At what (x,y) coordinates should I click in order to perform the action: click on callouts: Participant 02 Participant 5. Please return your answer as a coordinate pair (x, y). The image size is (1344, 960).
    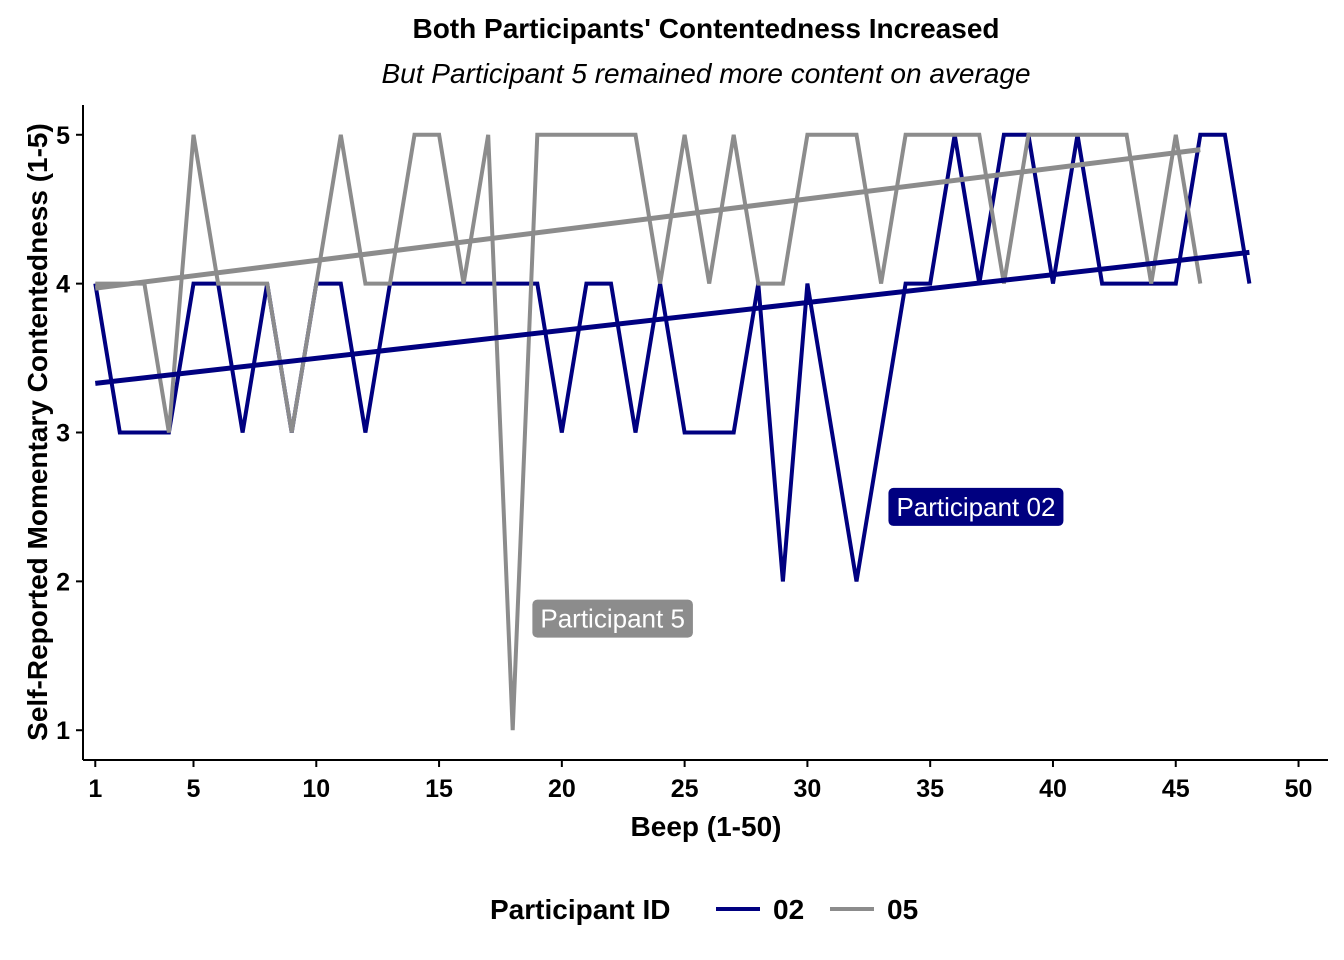
    Looking at the image, I should click on (798, 562).